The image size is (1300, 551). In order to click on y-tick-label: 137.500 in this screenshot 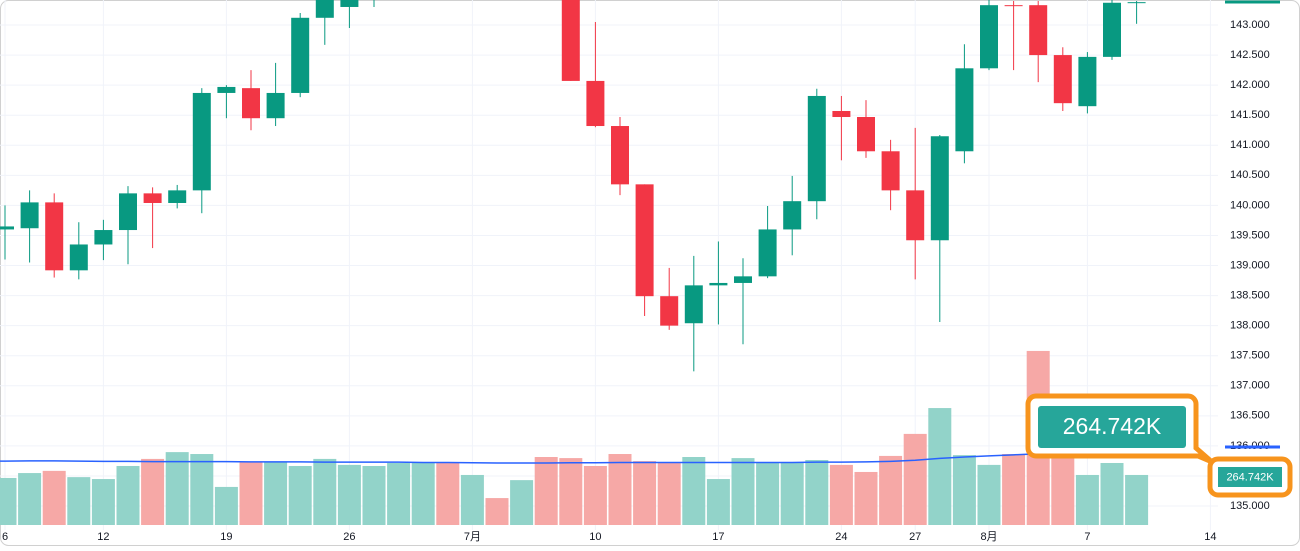, I will do `click(1250, 356)`.